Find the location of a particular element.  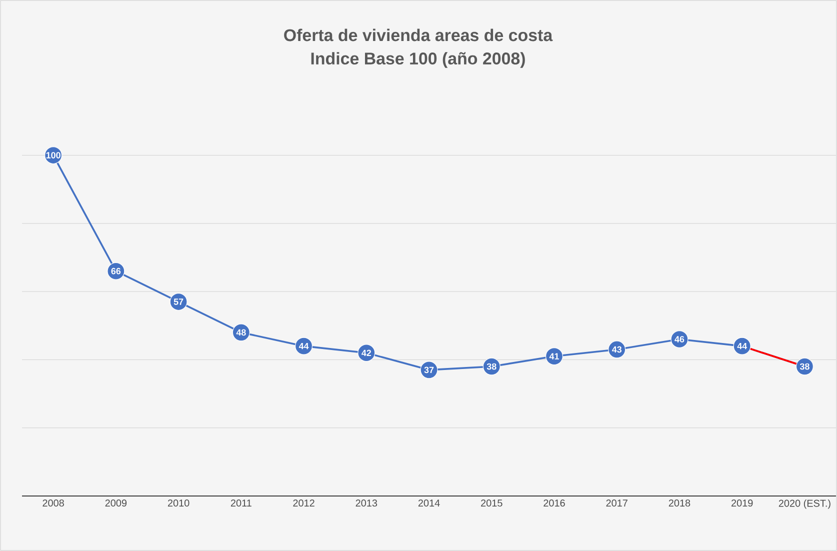

chart-subtitle: Indice Base 100 (año 2008) is located at coordinates (418, 60).